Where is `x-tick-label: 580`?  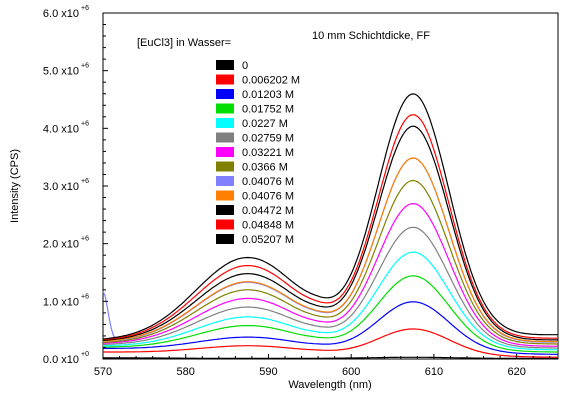
x-tick-label: 580 is located at coordinates (186, 372).